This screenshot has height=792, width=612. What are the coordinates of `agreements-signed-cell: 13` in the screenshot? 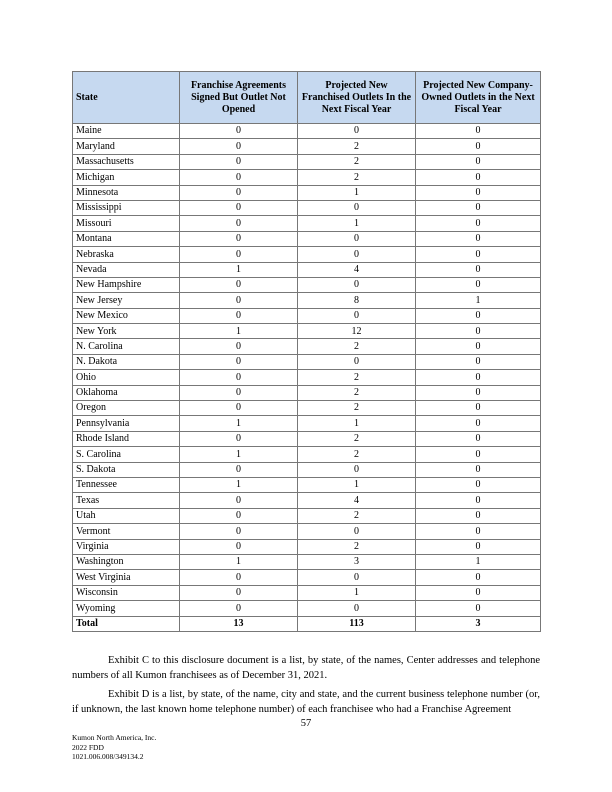 It's located at (238, 623).